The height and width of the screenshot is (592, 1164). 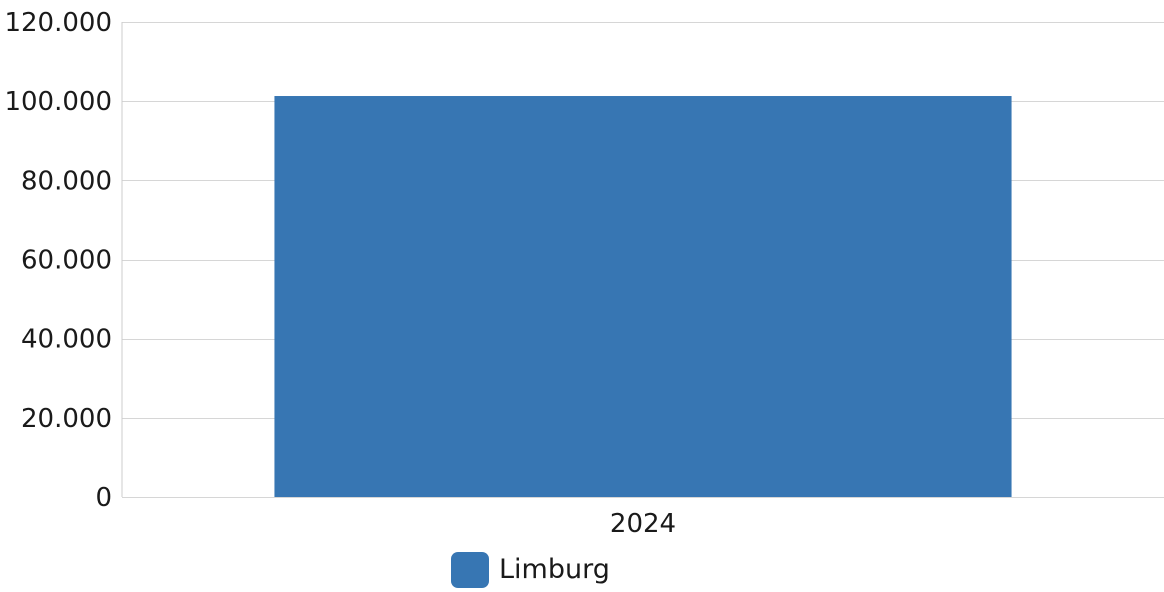 I want to click on y-tick-label: 0, so click(x=103, y=498).